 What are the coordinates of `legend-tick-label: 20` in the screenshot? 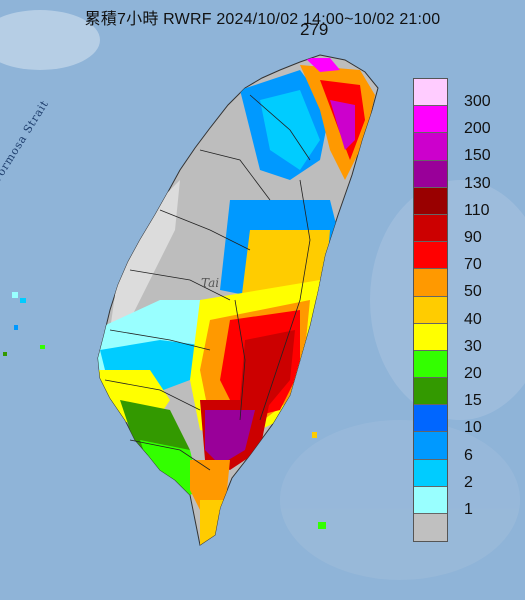 It's located at (473, 373).